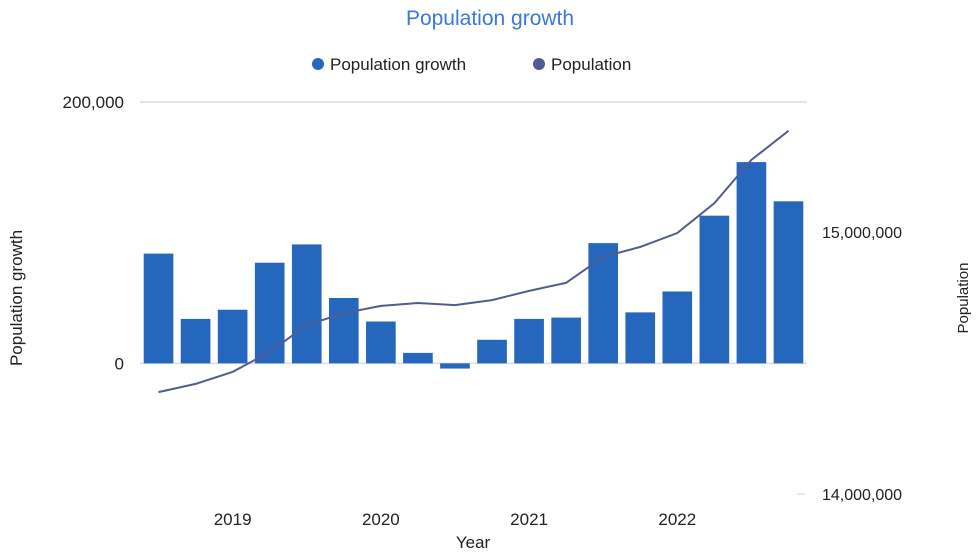  I want to click on x-tick-label: 2022, so click(677, 519).